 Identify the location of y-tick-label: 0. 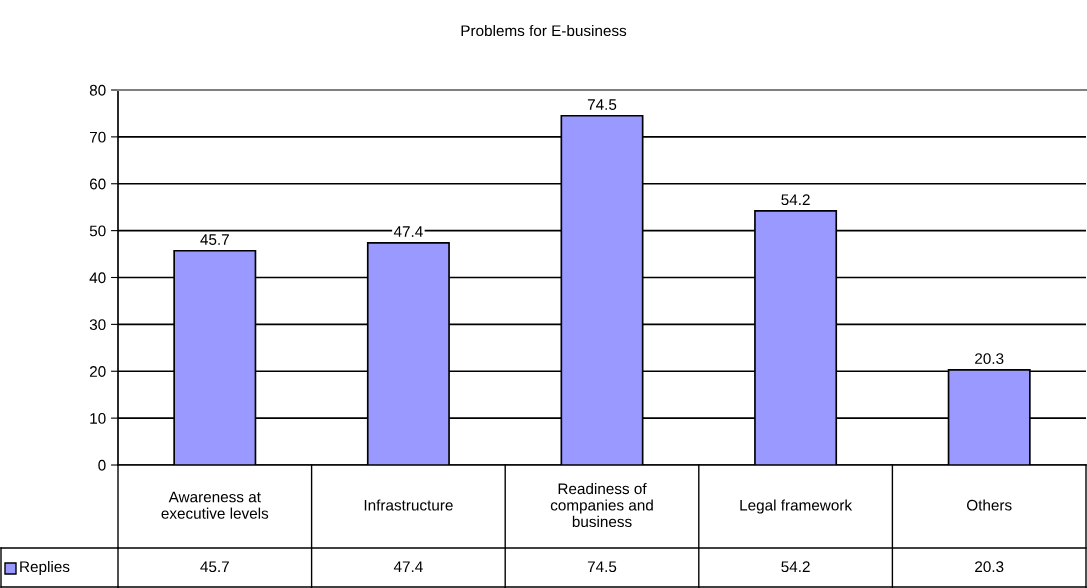
(102, 465).